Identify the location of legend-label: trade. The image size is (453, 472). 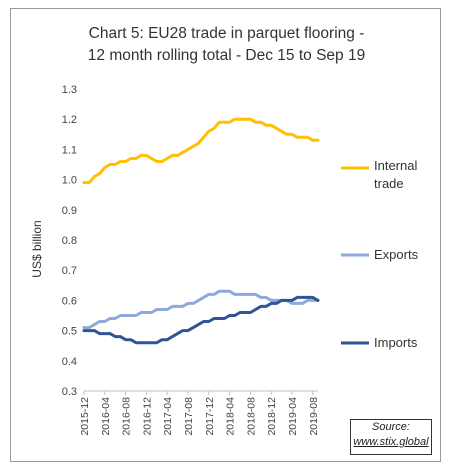
(389, 183).